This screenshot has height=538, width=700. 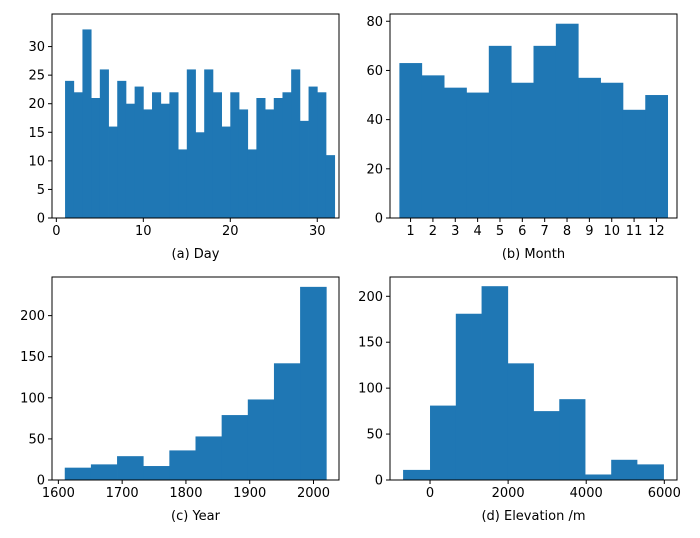 What do you see at coordinates (522, 231) in the screenshot?
I see `x-tick-label: 6` at bounding box center [522, 231].